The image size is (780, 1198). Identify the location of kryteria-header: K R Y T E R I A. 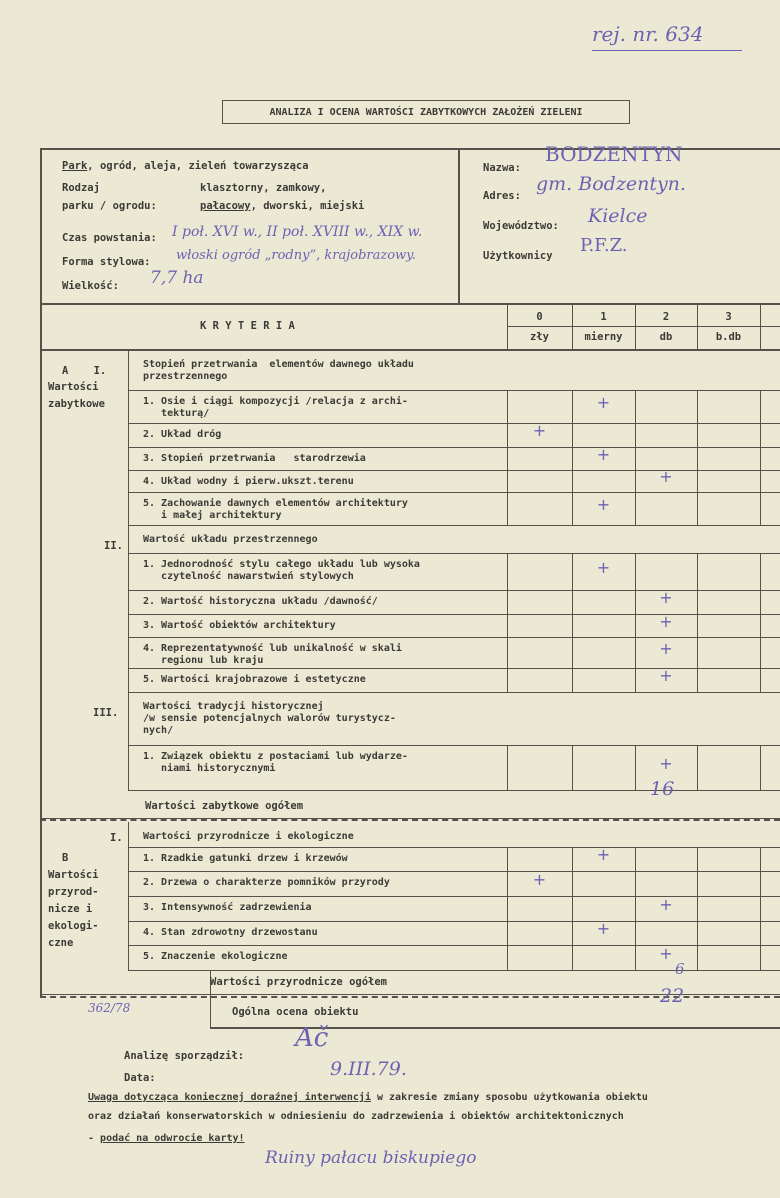
(247, 326).